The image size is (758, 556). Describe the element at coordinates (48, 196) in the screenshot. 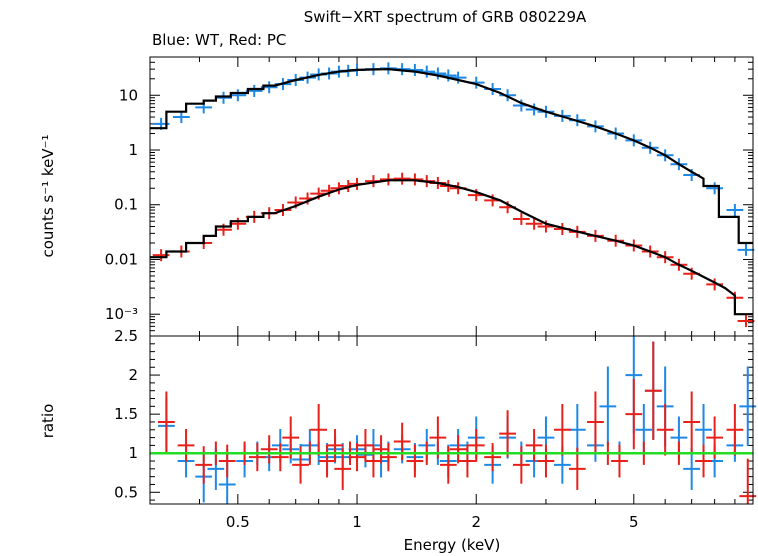

I see `spectrum-y-label: counts s⁻¹ keV⁻¹` at that location.